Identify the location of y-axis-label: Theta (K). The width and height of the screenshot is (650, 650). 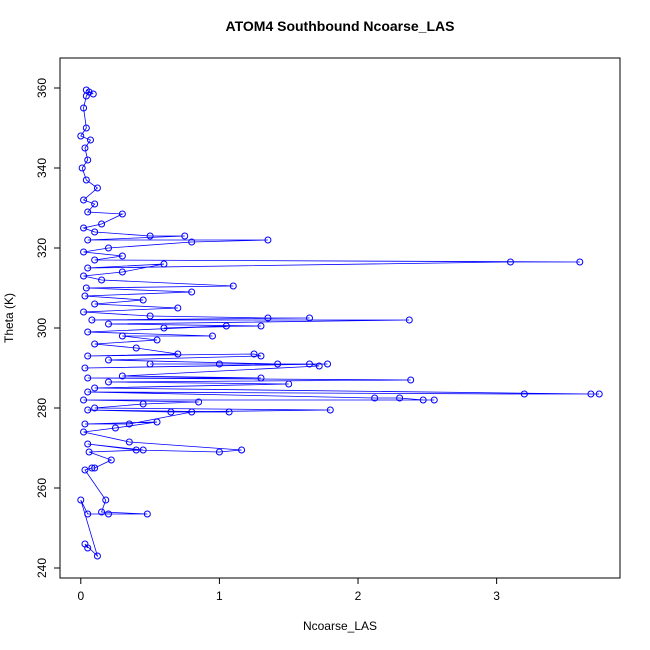
(9, 318).